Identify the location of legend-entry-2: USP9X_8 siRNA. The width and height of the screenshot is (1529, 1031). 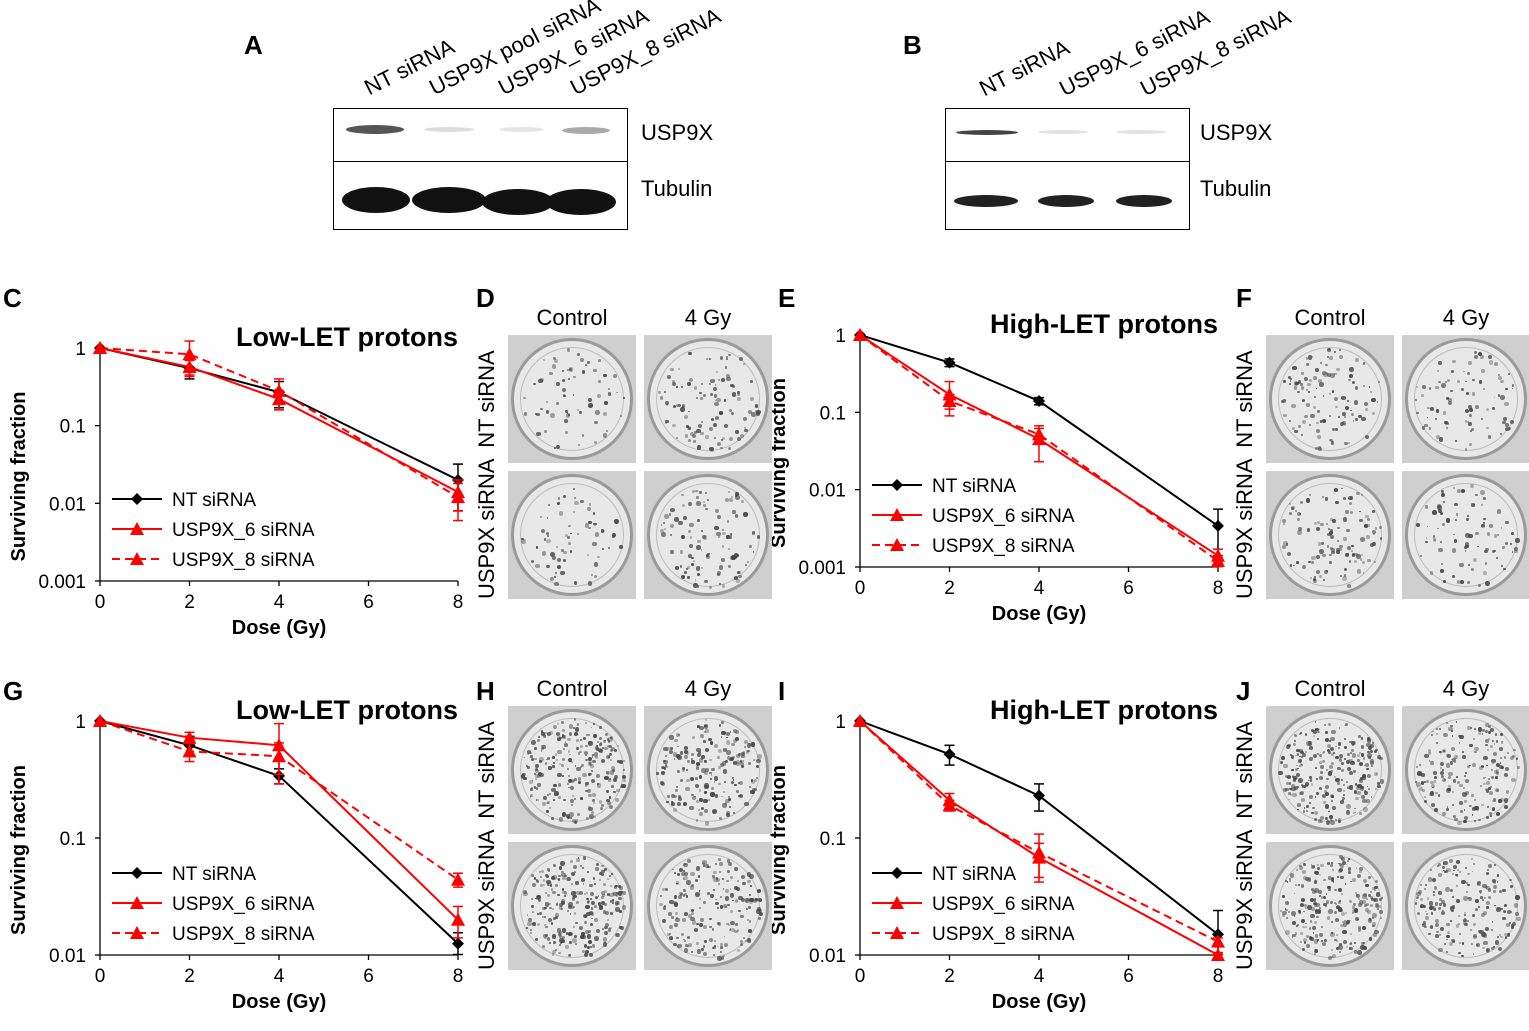
(973, 934).